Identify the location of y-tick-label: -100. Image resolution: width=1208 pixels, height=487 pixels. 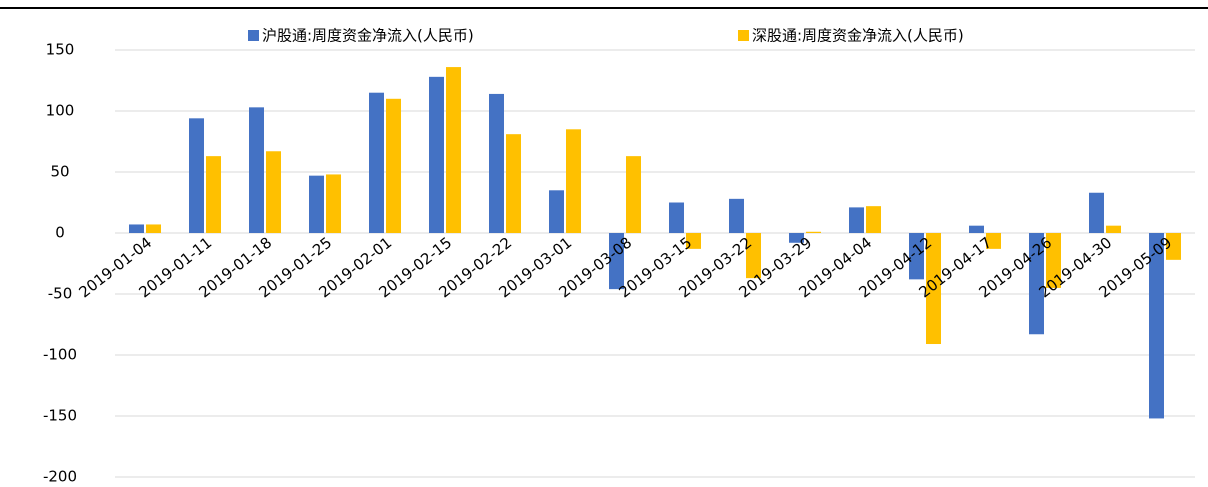
(60, 355).